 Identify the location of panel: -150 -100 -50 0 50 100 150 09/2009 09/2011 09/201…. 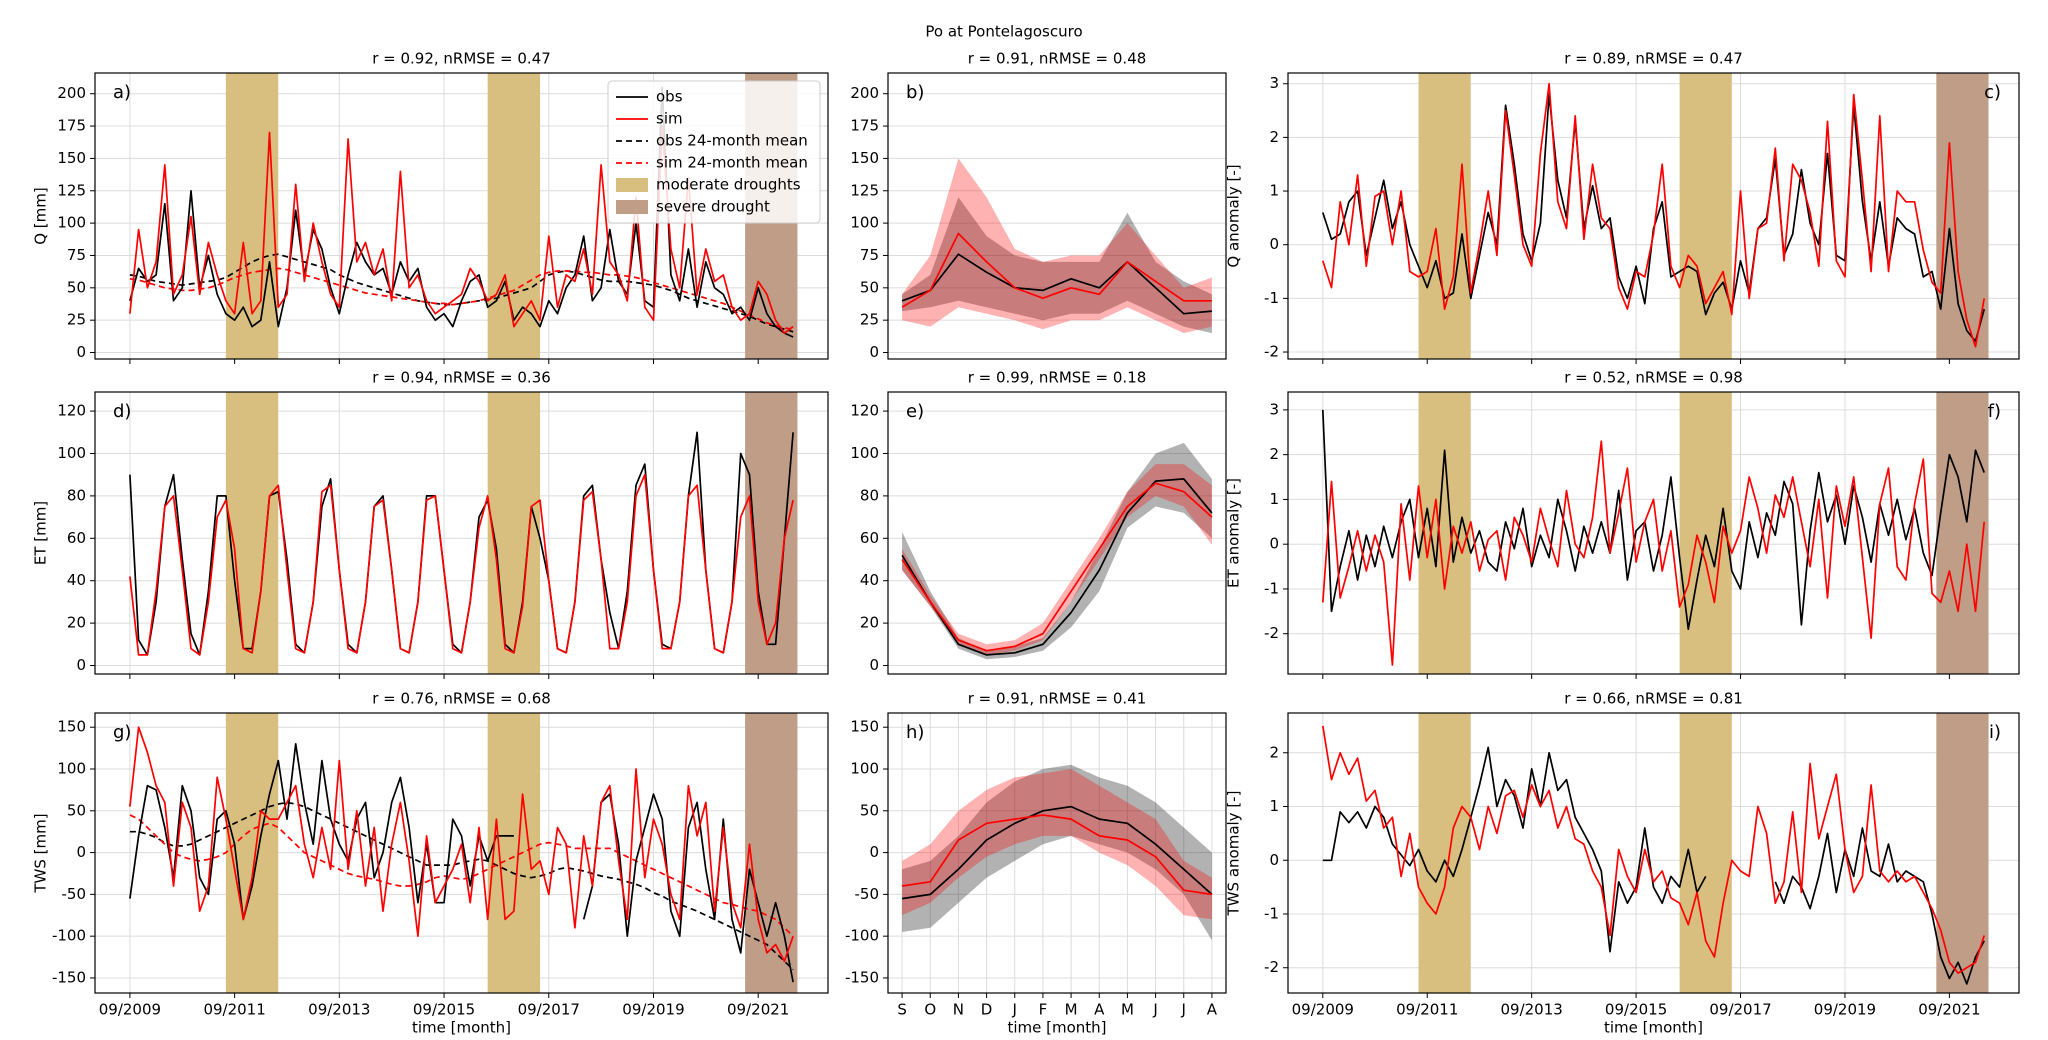
(430, 863).